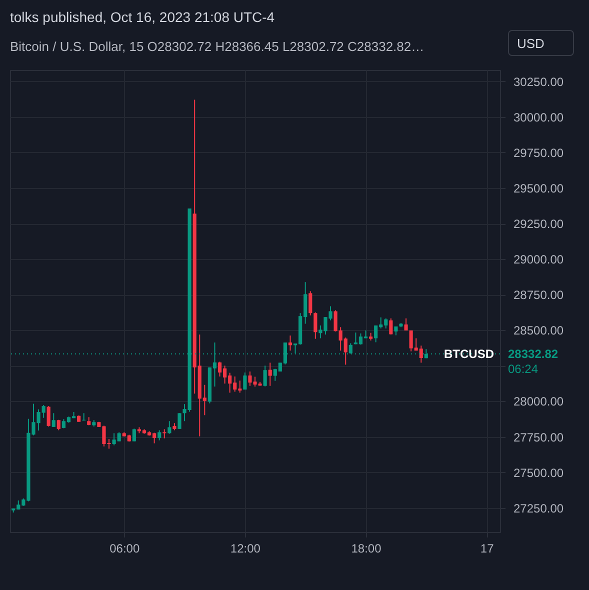  Describe the element at coordinates (539, 401) in the screenshot. I see `y-tick-label: 28000.00` at that location.